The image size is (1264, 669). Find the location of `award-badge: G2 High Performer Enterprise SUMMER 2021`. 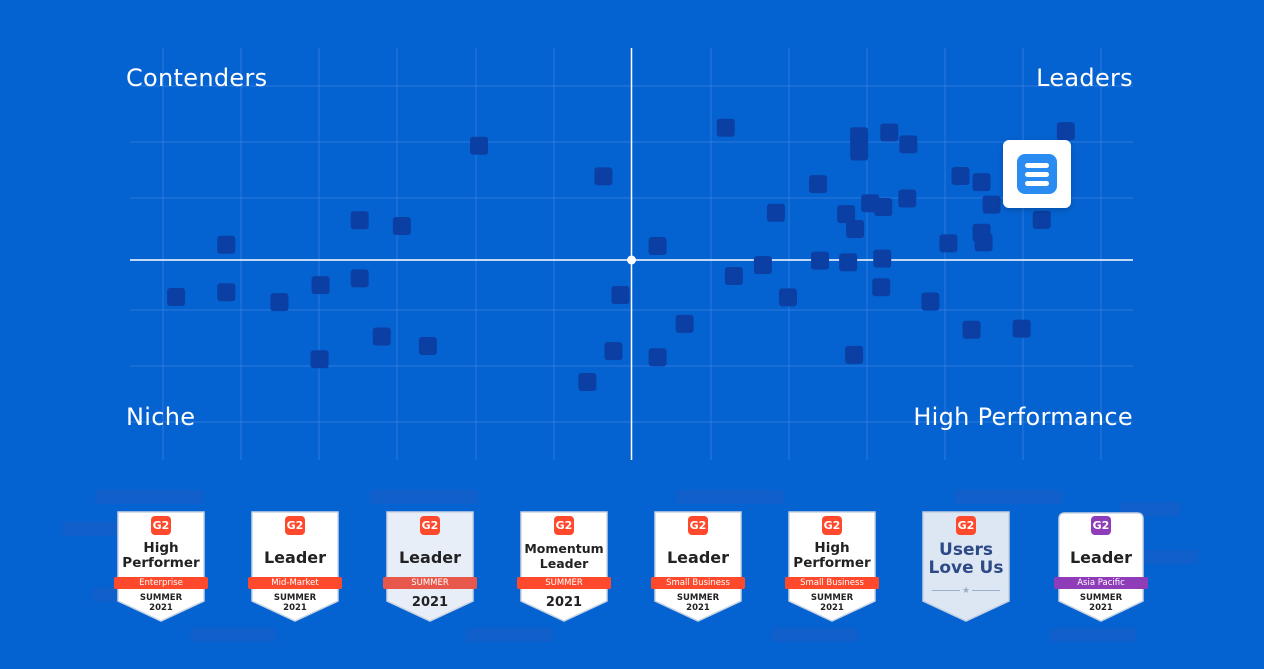

award-badge: G2 High Performer Enterprise SUMMER 2021 is located at coordinates (161, 567).